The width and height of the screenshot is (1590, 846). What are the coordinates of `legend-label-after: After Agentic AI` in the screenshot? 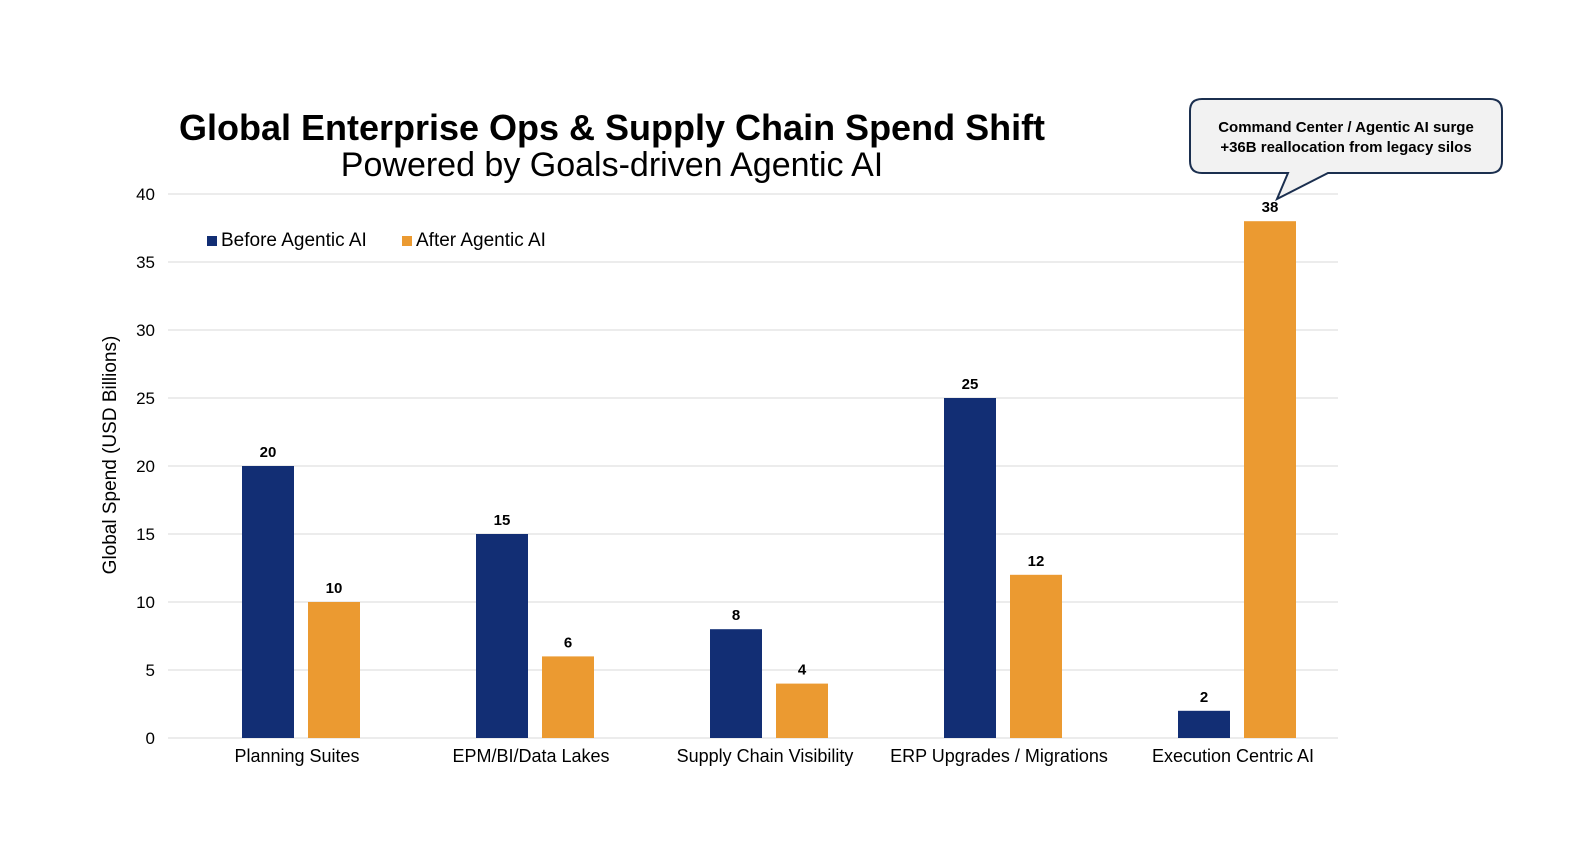 It's located at (481, 240).